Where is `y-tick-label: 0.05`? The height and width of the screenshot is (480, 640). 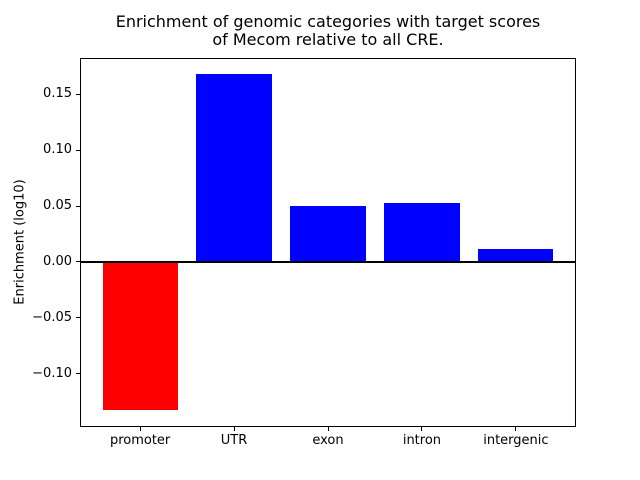 y-tick-label: 0.05 is located at coordinates (57, 206).